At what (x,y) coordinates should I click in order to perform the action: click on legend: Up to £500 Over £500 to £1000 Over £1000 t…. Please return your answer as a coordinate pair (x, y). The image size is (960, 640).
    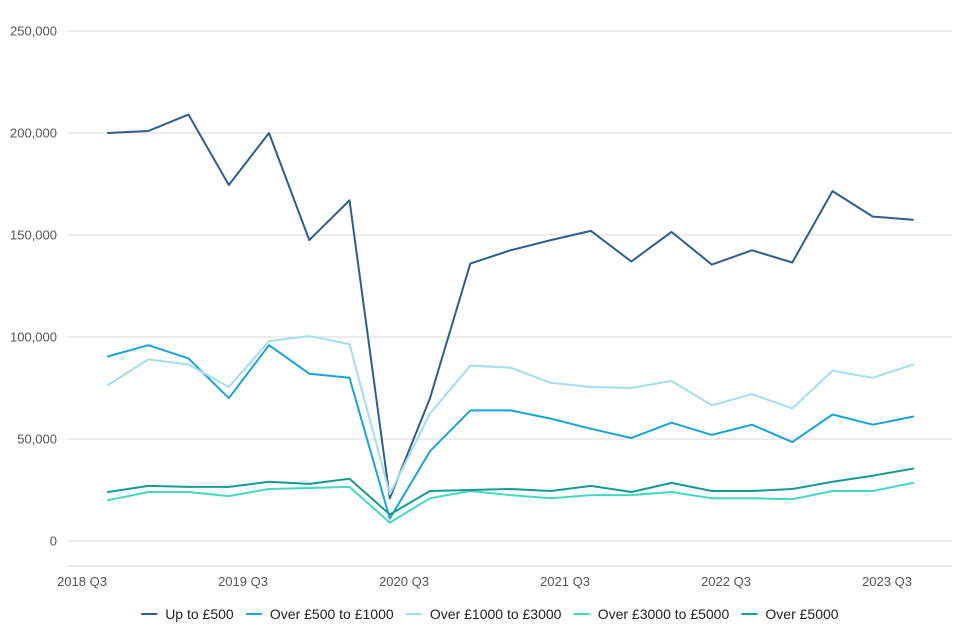
    Looking at the image, I should click on (490, 614).